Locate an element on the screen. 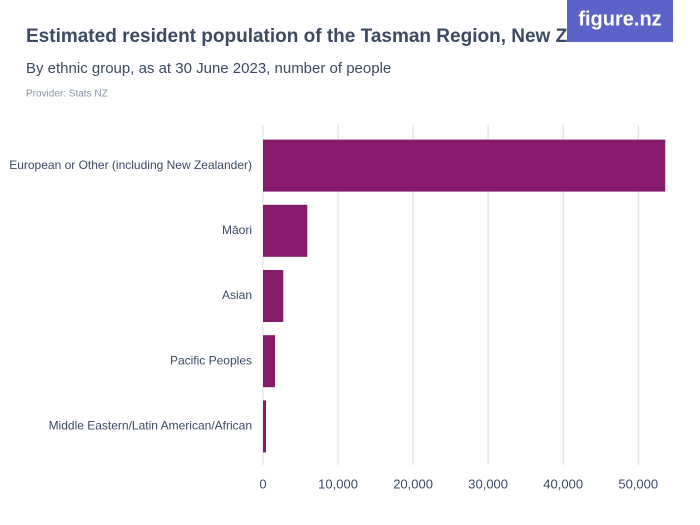 The image size is (700, 525). x-tick-label: 30,000 is located at coordinates (488, 483).